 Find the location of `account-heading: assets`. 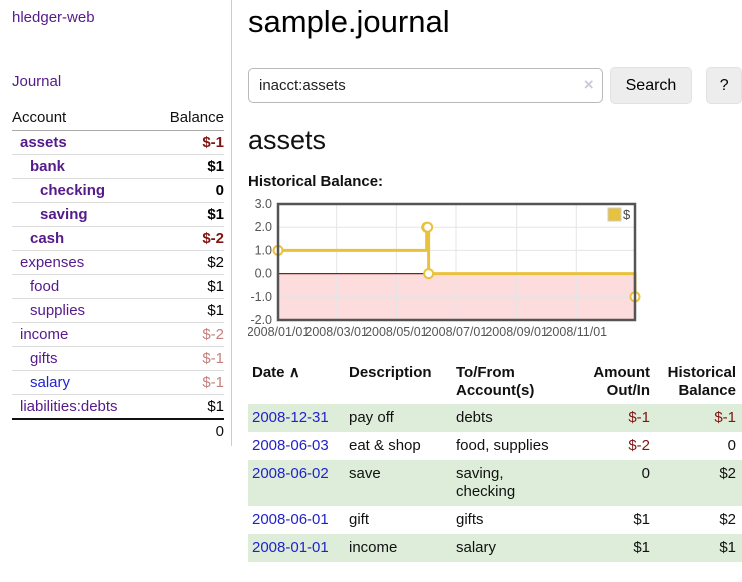

account-heading: assets is located at coordinates (287, 140).